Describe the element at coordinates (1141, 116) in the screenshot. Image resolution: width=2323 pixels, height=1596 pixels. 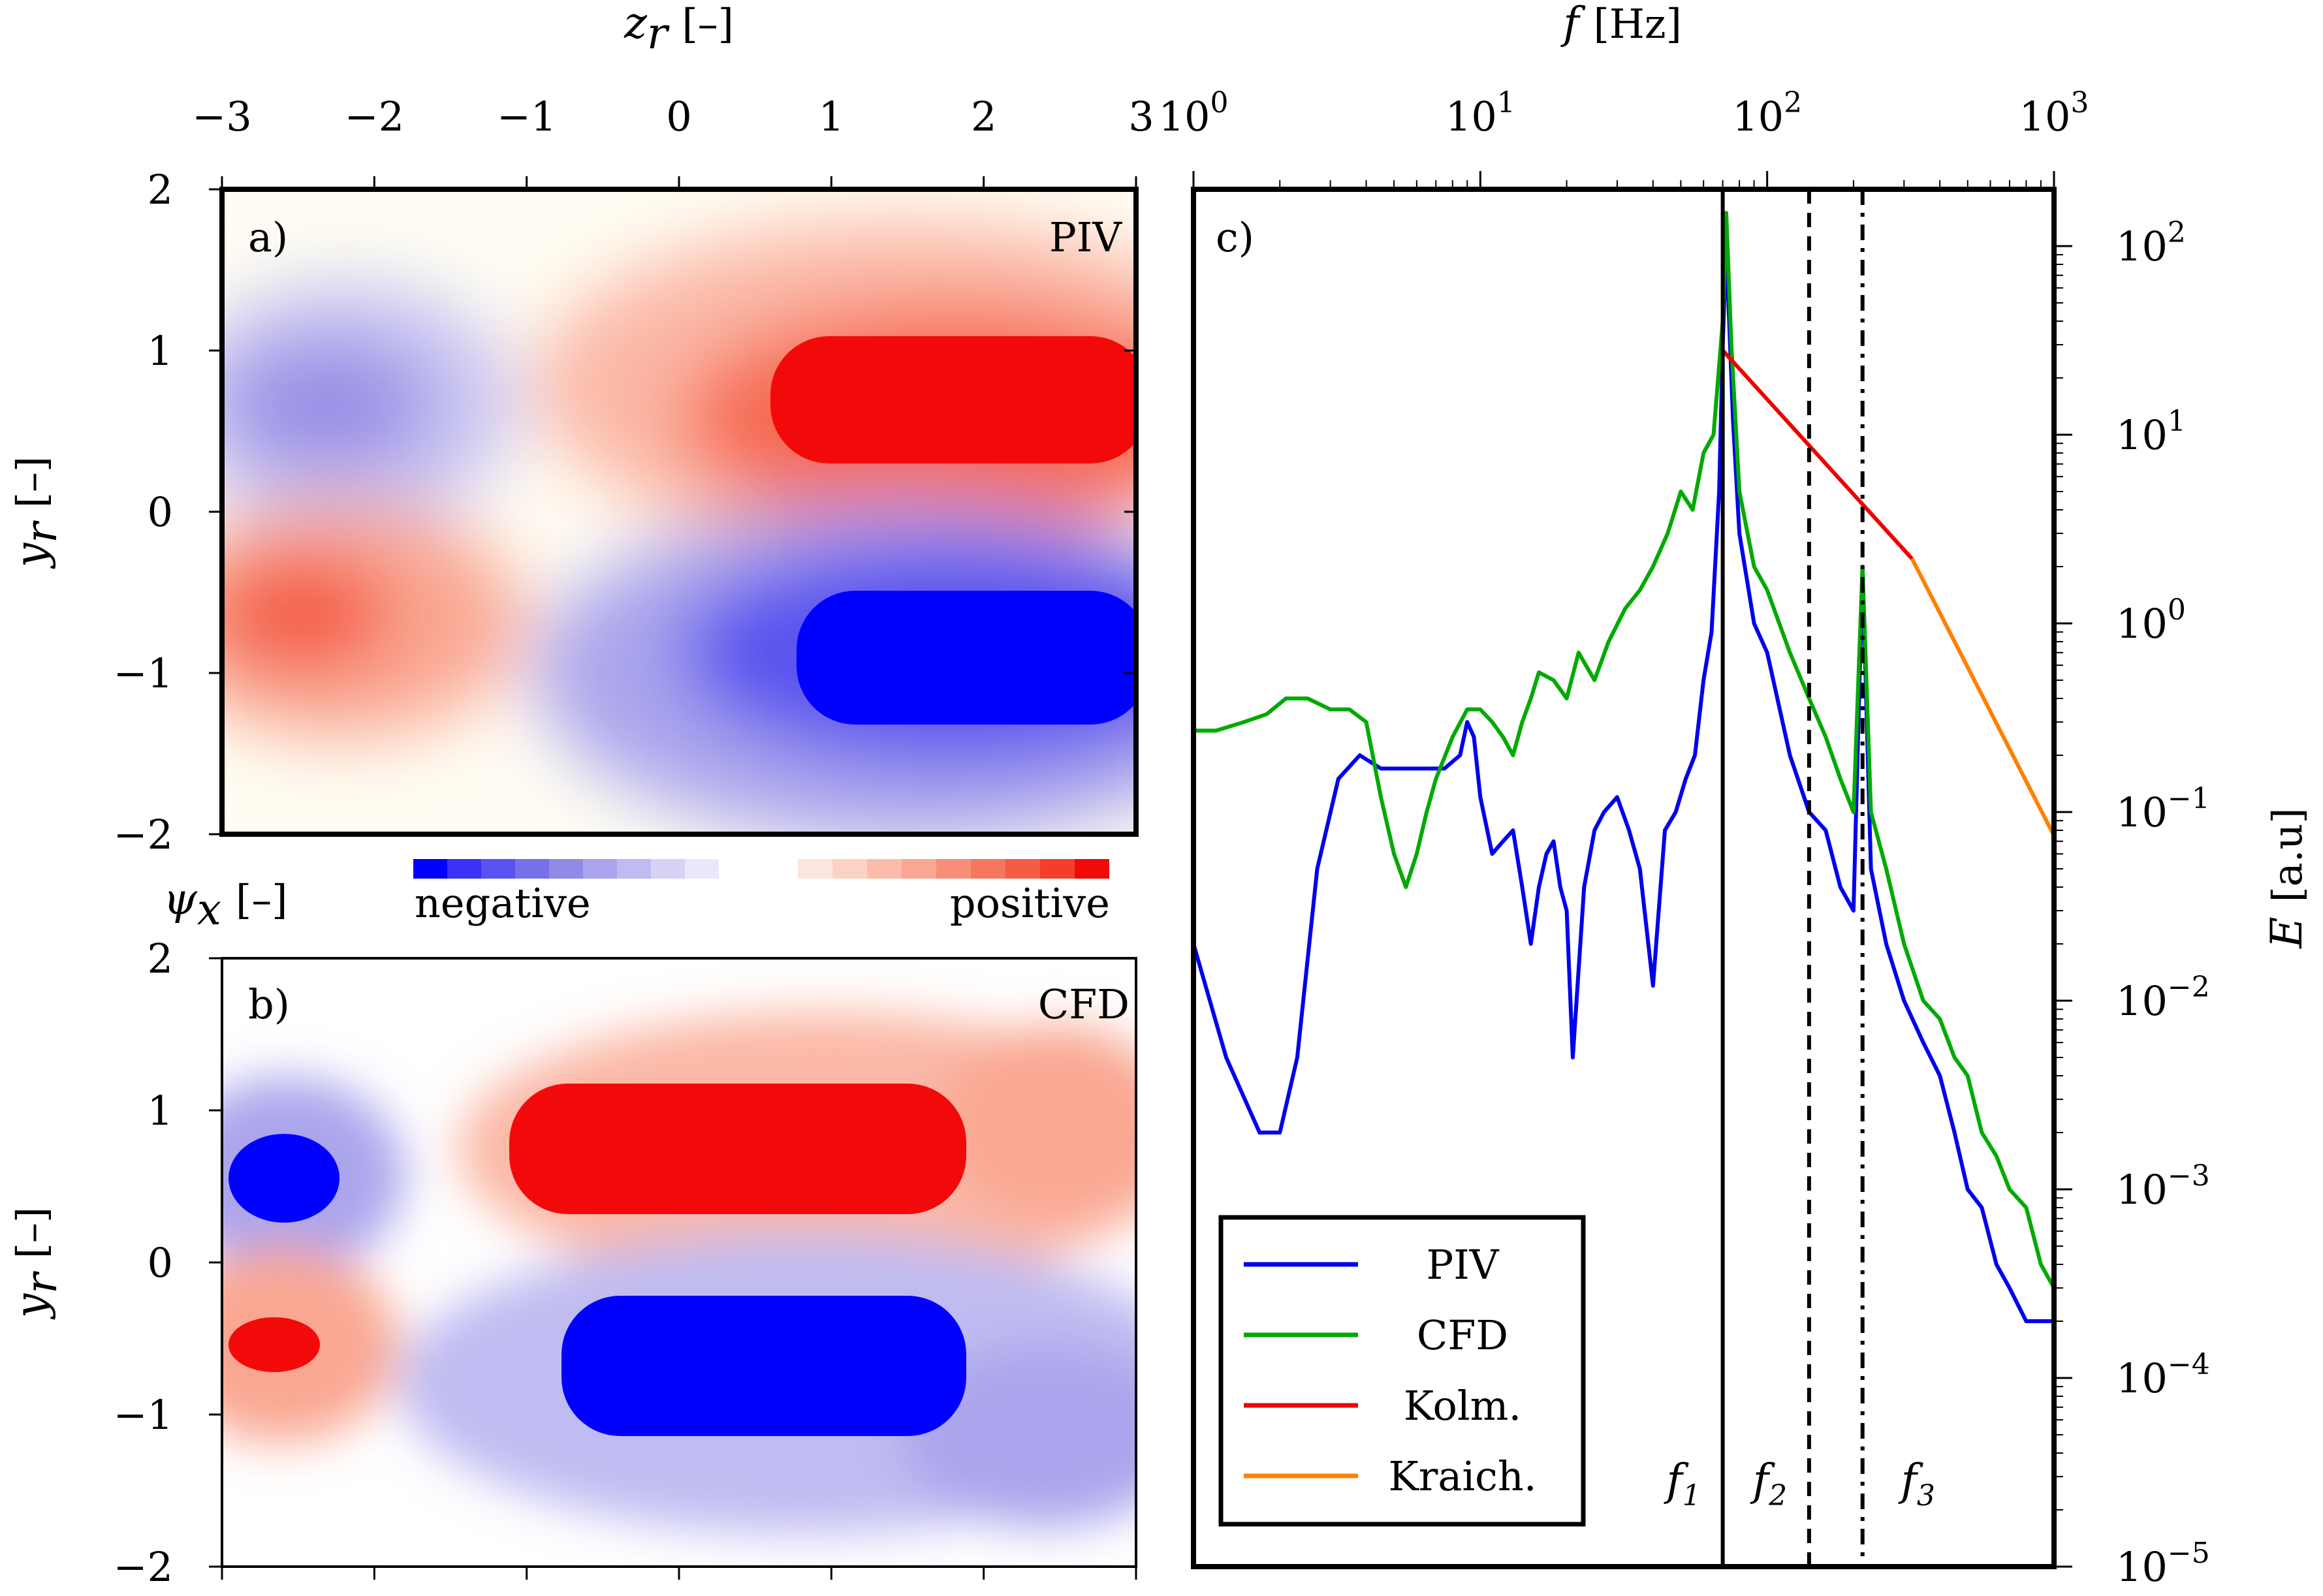
I see `x-tick-label: 3` at that location.